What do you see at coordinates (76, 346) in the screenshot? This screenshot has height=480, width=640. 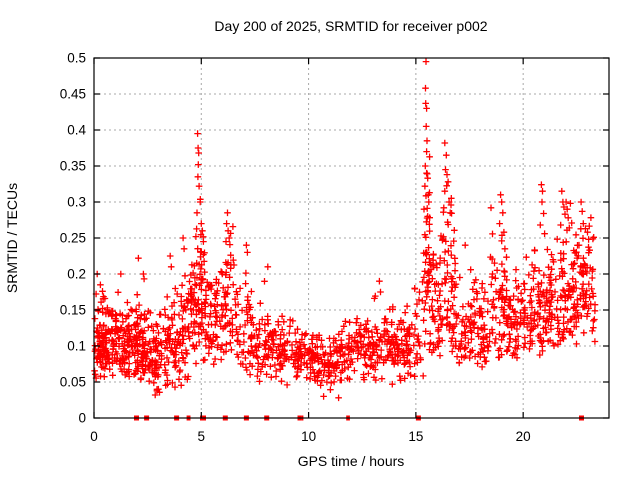 I see `y-tick-label: 0.1` at bounding box center [76, 346].